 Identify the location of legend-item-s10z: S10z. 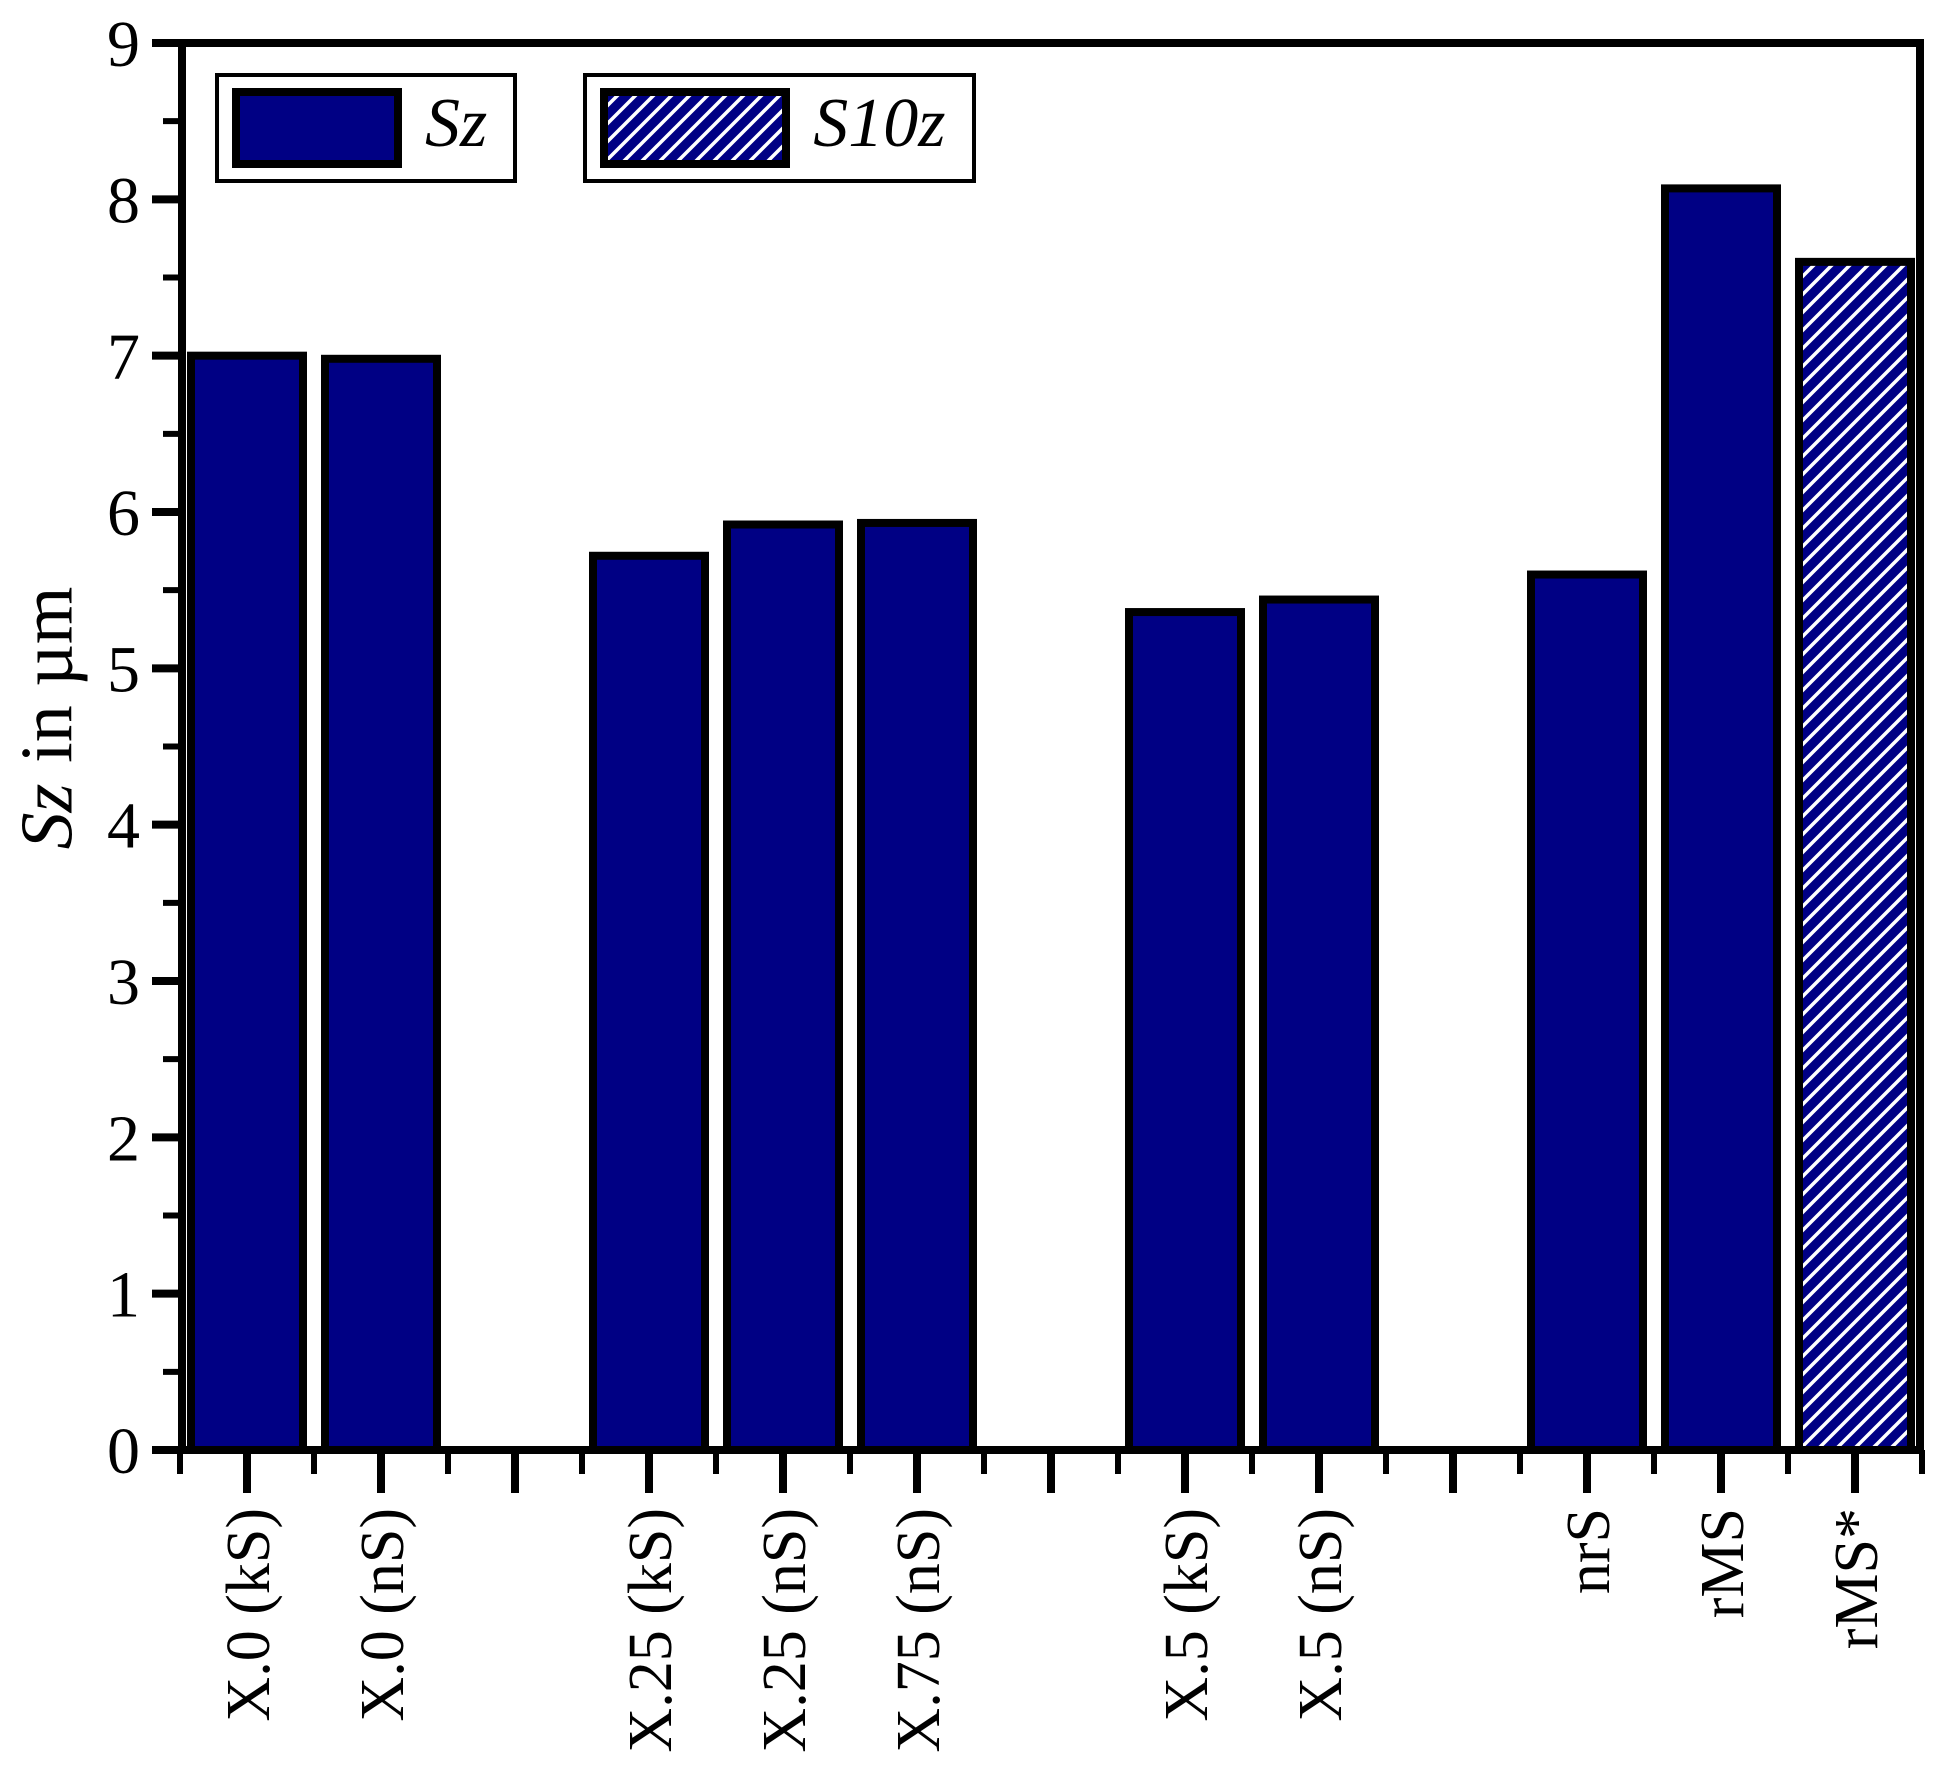
(779, 128).